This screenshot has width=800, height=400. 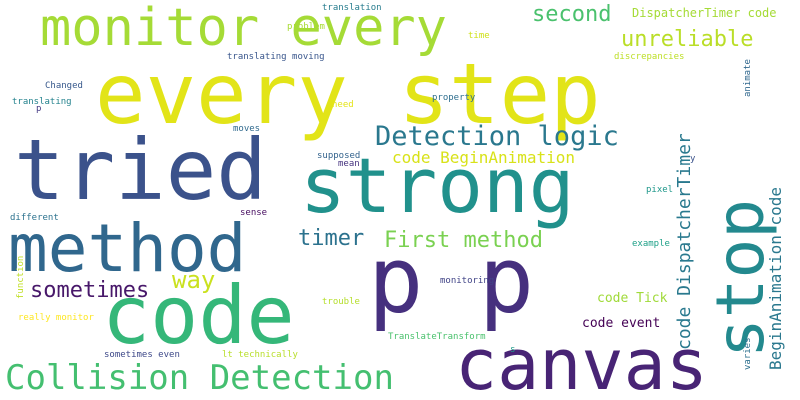 What do you see at coordinates (649, 57) in the screenshot?
I see `word-discrepancies: discrepancies` at bounding box center [649, 57].